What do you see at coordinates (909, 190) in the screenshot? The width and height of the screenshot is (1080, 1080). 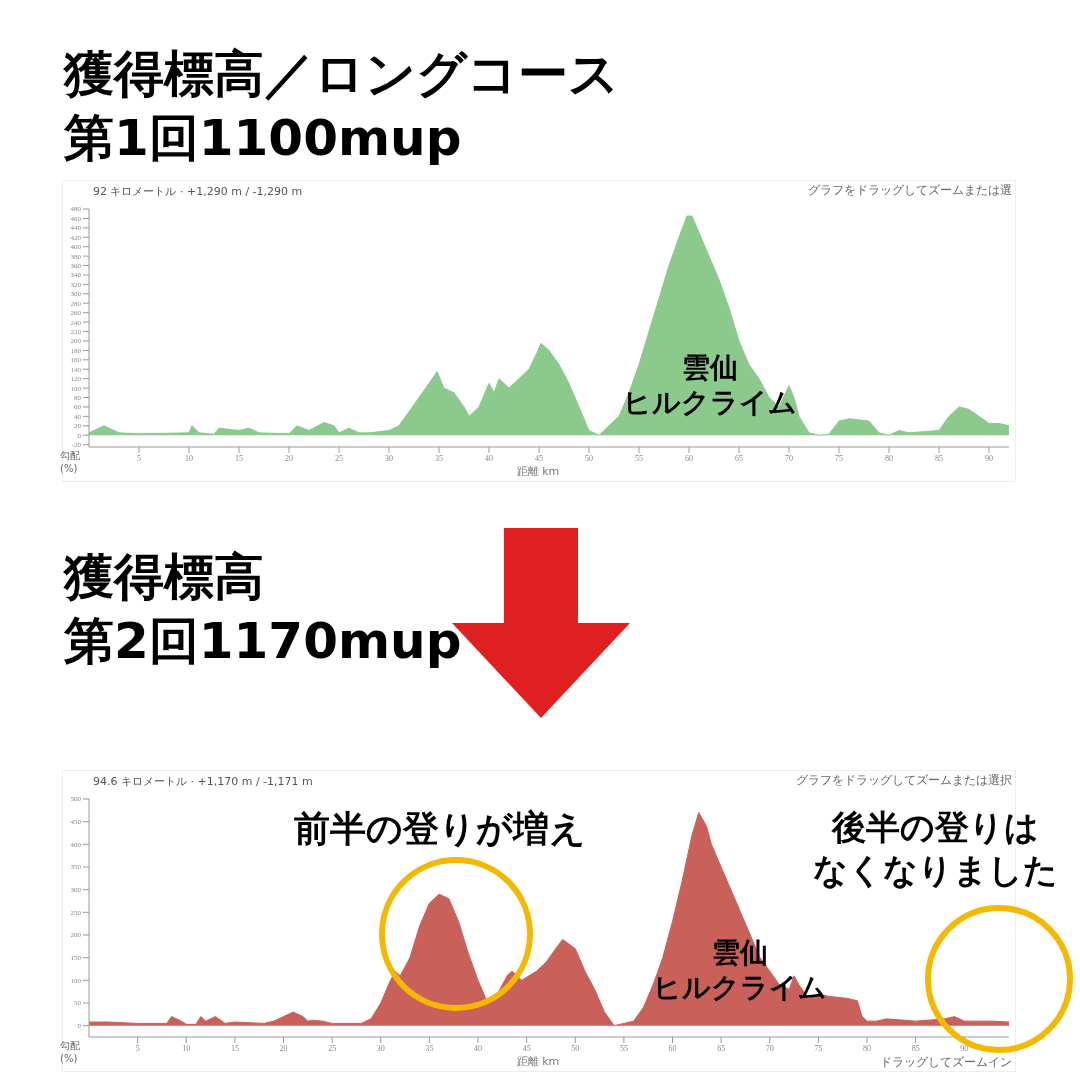 I see `text: グラフをドラッグしてズームまたは選` at bounding box center [909, 190].